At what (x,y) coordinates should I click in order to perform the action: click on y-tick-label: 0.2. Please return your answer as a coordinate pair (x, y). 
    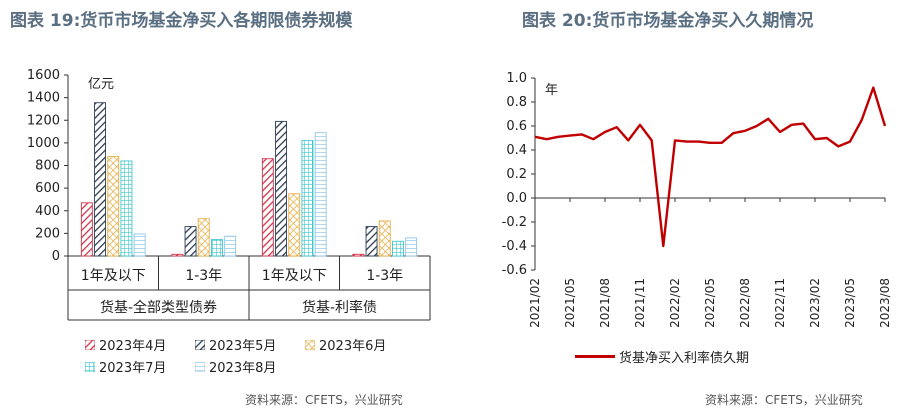
    Looking at the image, I should click on (516, 174).